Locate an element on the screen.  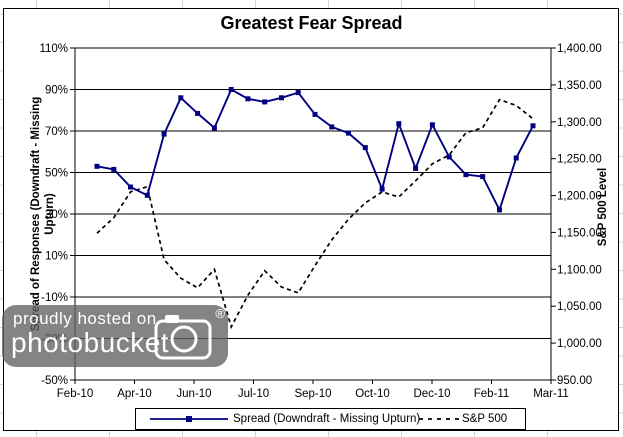
left-axis-title-line2: Upturn) is located at coordinates (50, 214).